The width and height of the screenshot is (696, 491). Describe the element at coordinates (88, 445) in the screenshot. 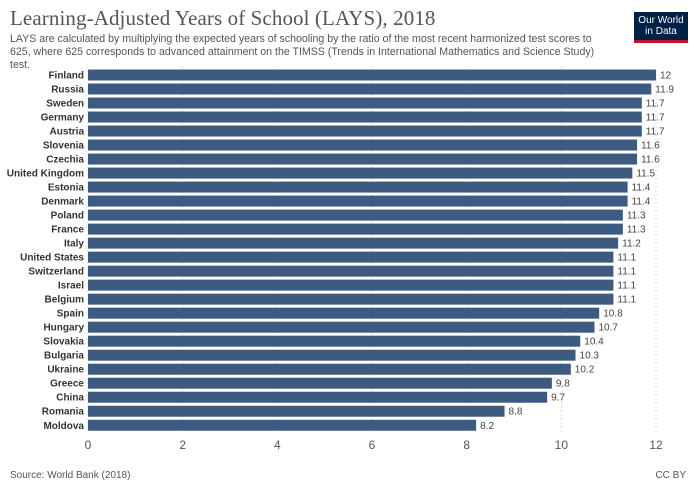

I see `x-tick-label: 0` at that location.